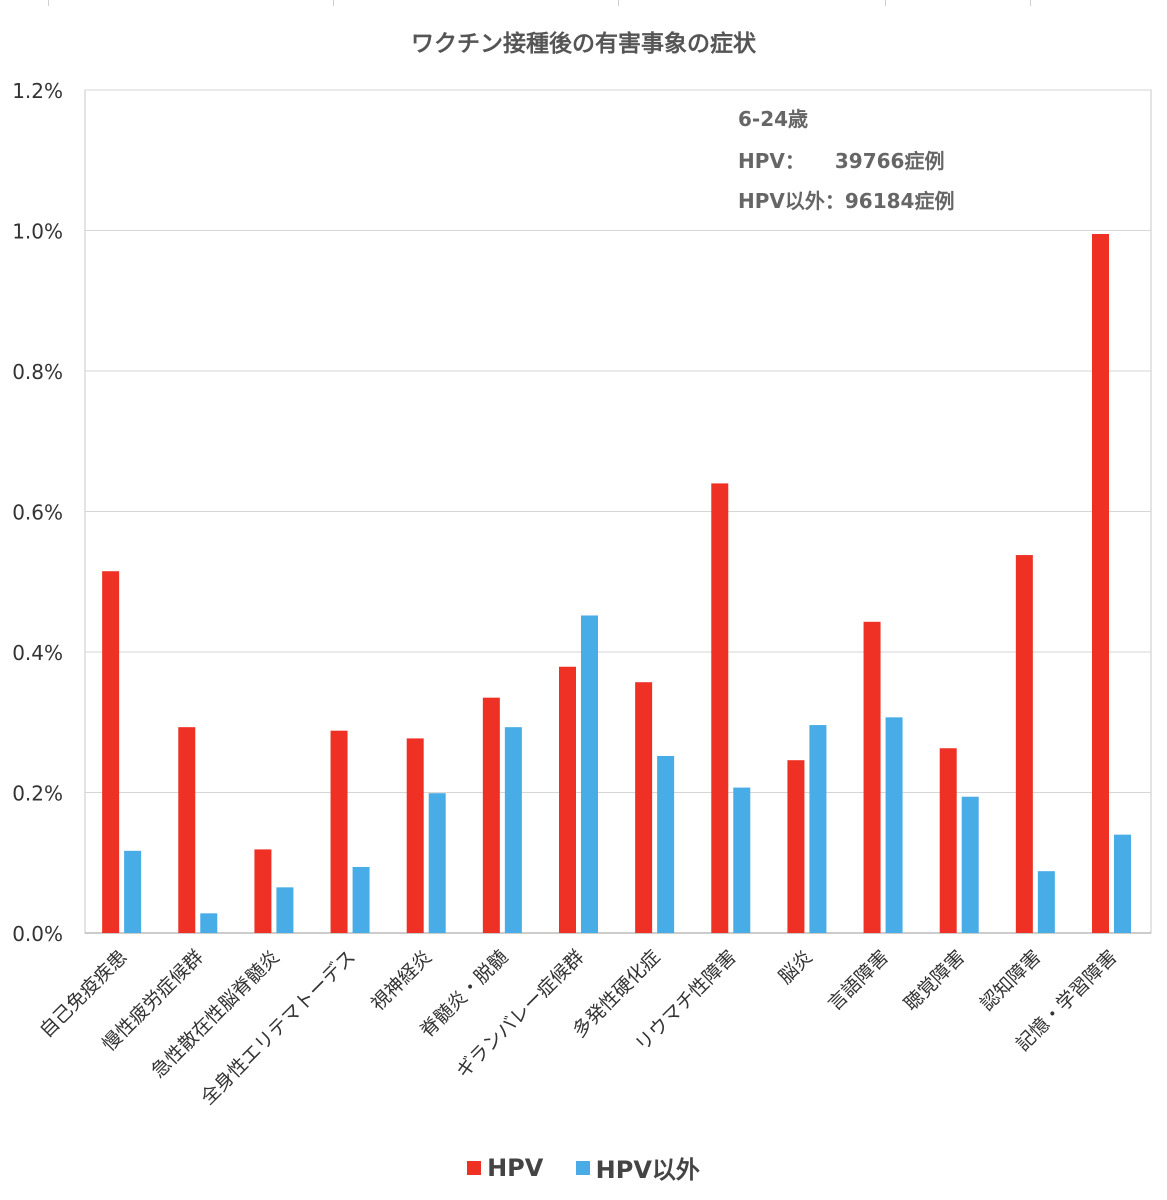 The height and width of the screenshot is (1200, 1167). What do you see at coordinates (1010, 980) in the screenshot?
I see `x-tick-label: 認知障害` at bounding box center [1010, 980].